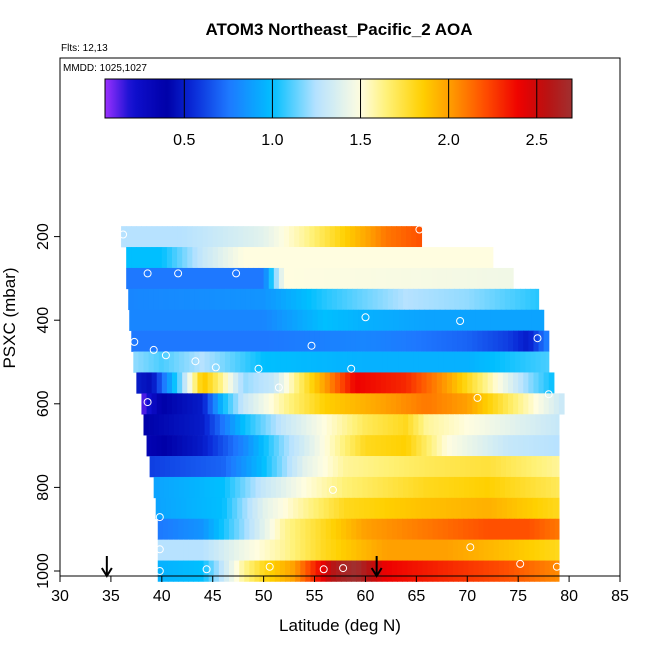  Describe the element at coordinates (338, 98) in the screenshot. I see `colorbar-gradient` at that location.